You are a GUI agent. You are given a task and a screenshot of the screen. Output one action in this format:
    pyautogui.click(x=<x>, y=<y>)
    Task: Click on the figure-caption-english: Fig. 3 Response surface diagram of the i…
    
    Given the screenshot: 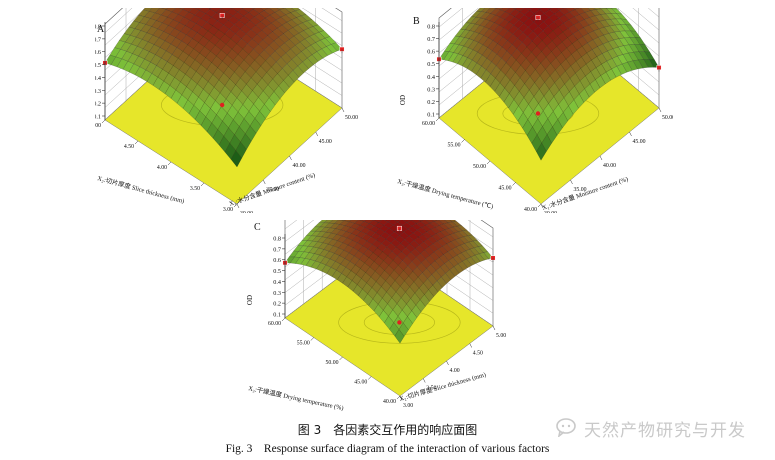 What is the action you would take?
    pyautogui.click(x=387, y=449)
    